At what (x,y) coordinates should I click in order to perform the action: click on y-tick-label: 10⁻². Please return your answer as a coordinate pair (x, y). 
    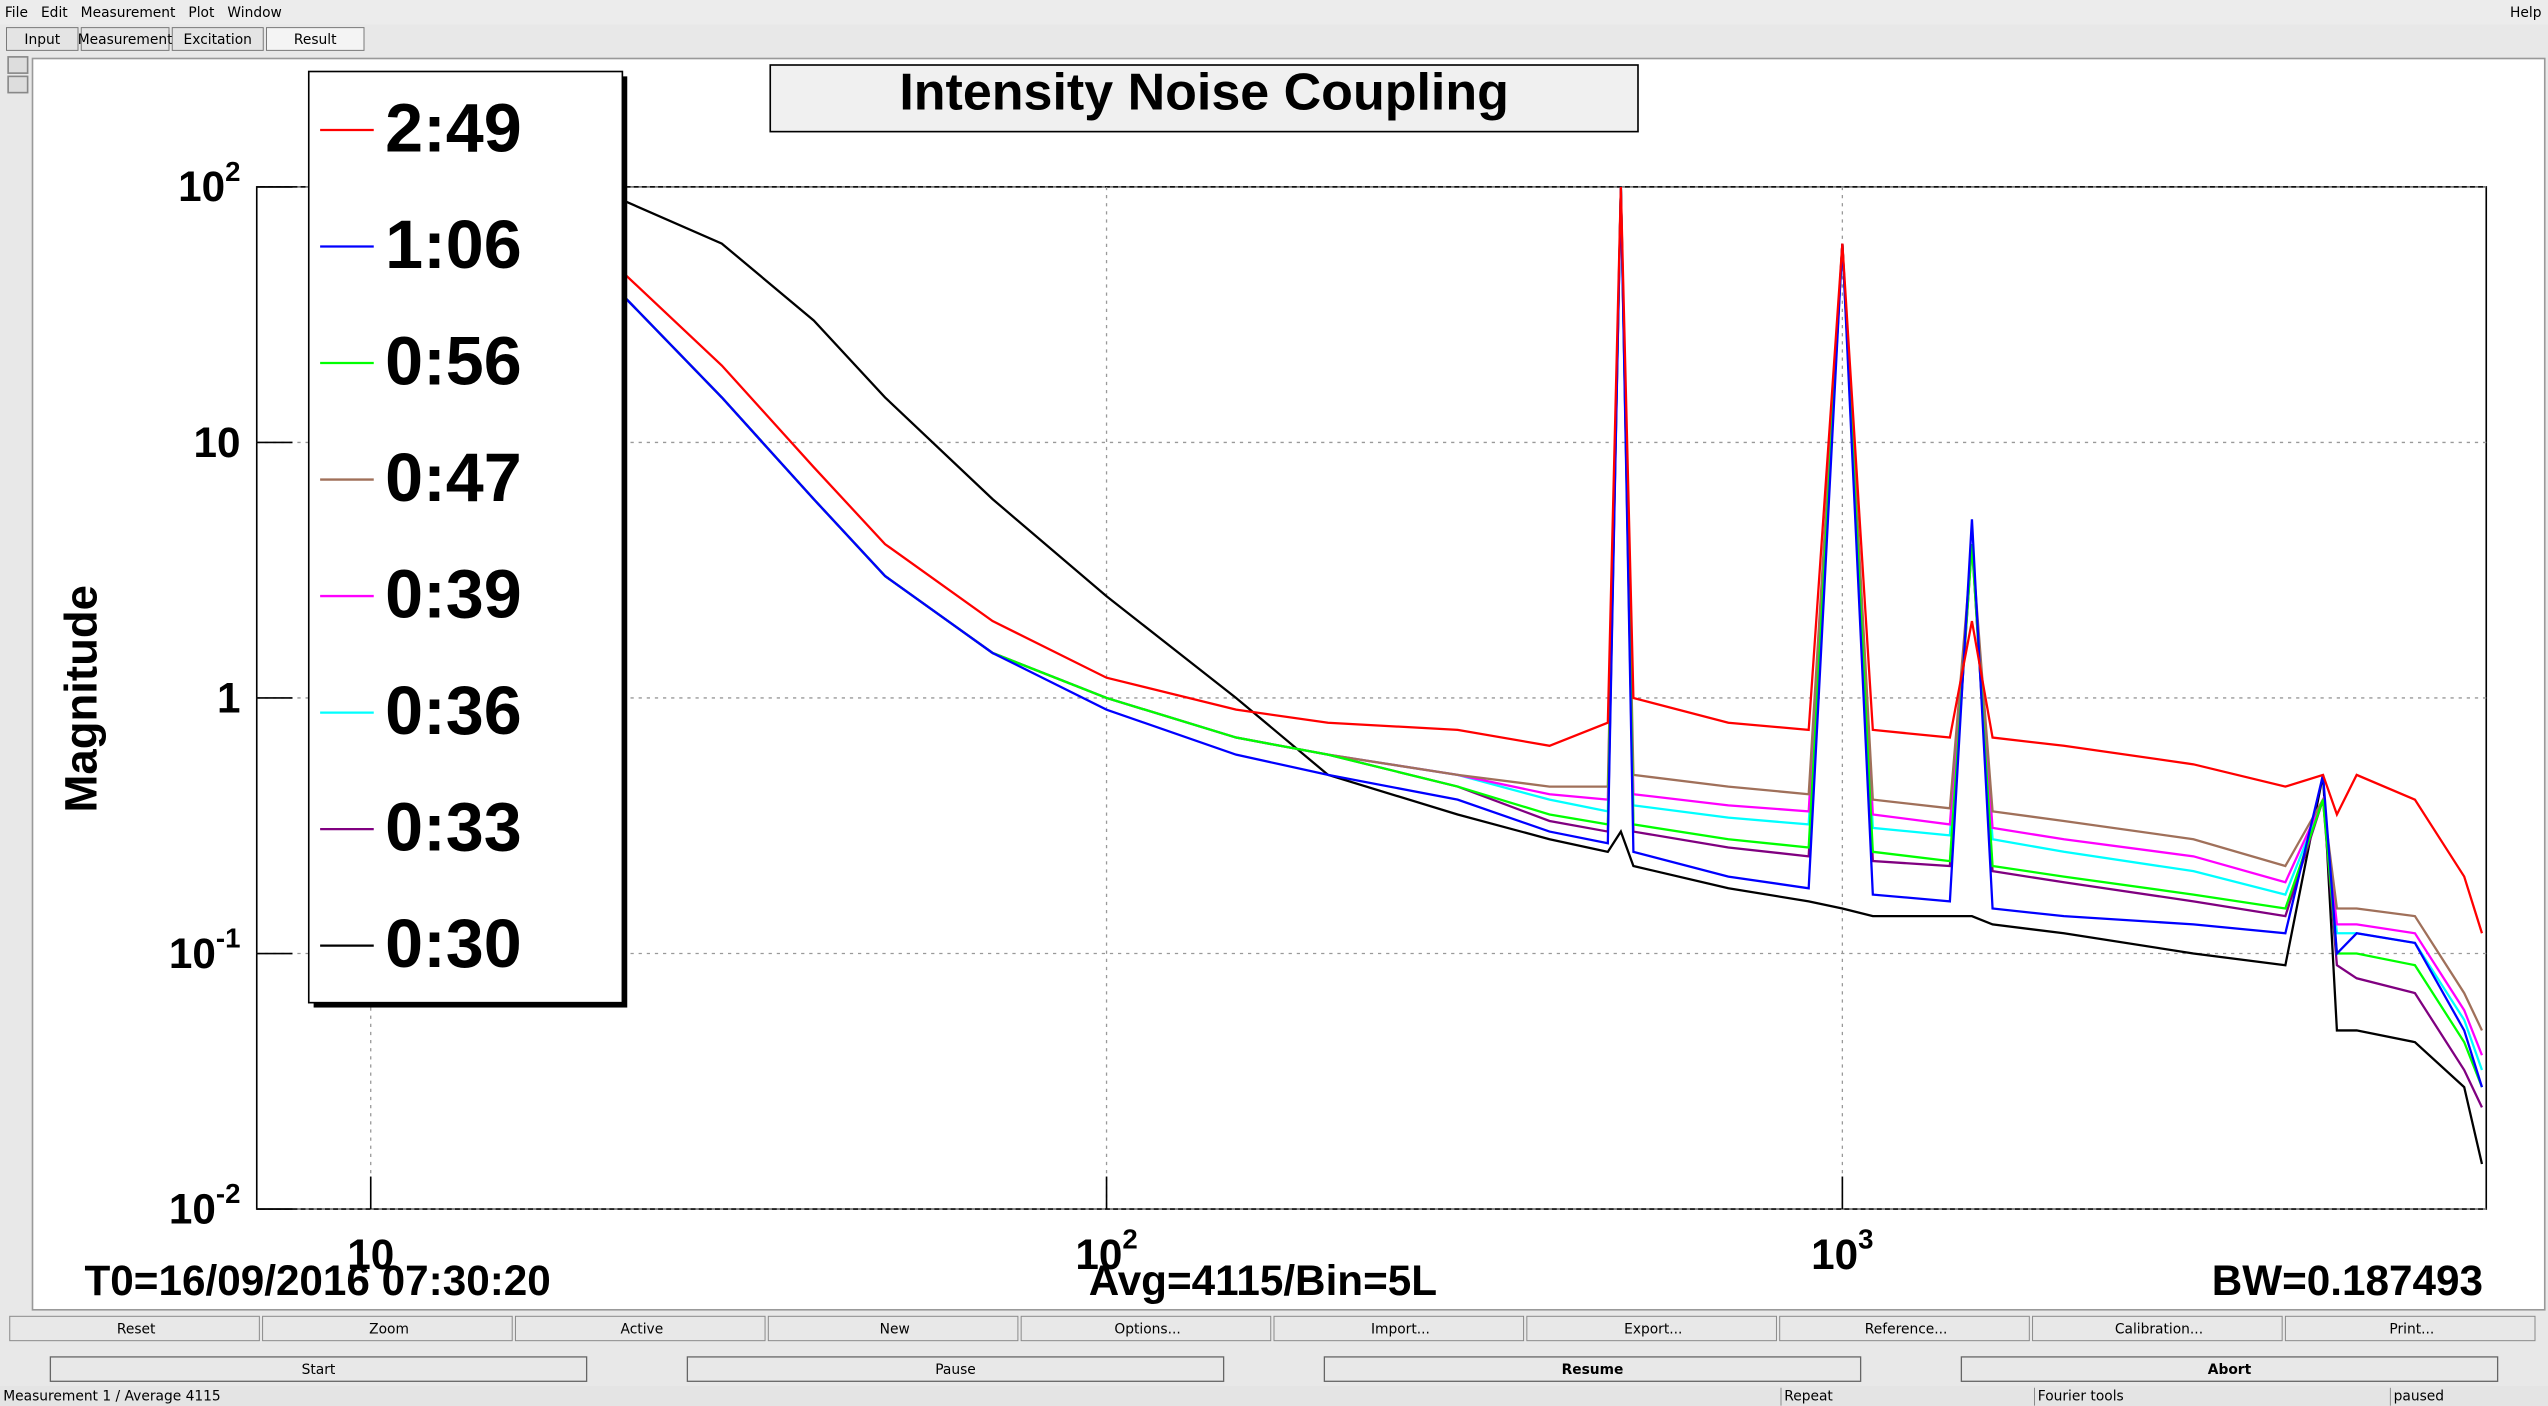
    Looking at the image, I should click on (205, 1205).